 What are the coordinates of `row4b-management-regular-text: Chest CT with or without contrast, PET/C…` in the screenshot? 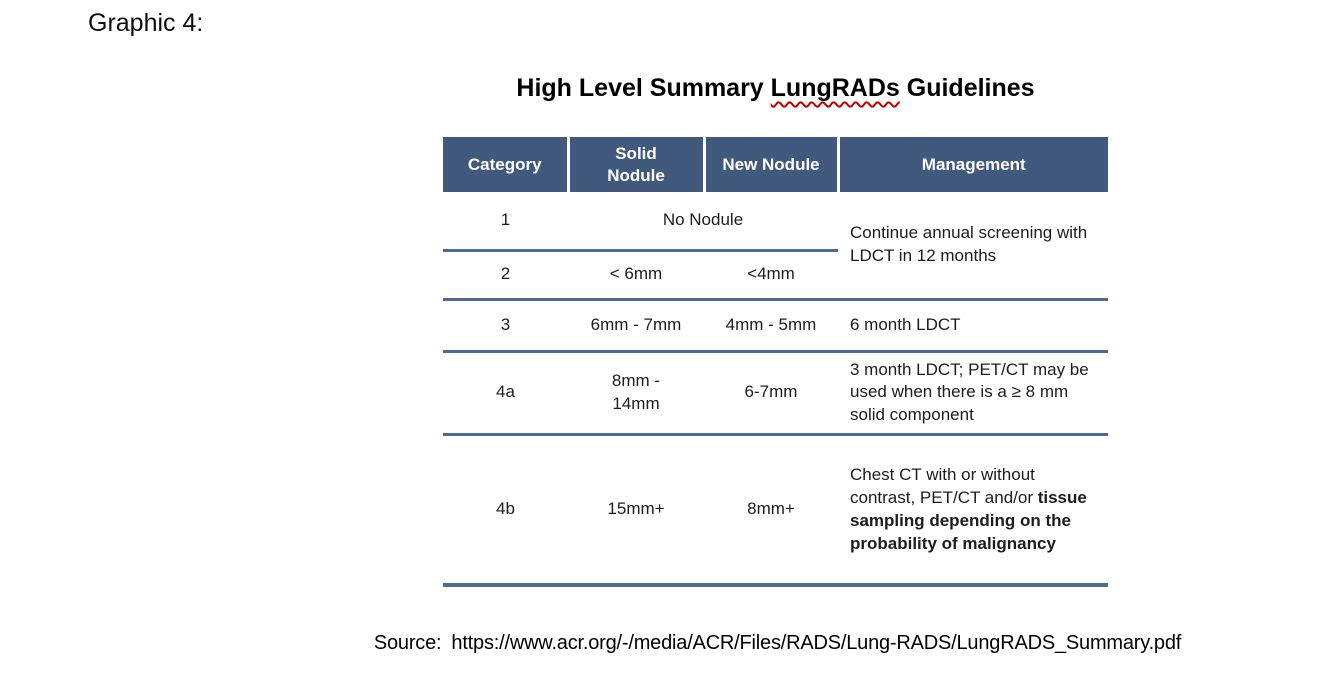 It's located at (944, 485).